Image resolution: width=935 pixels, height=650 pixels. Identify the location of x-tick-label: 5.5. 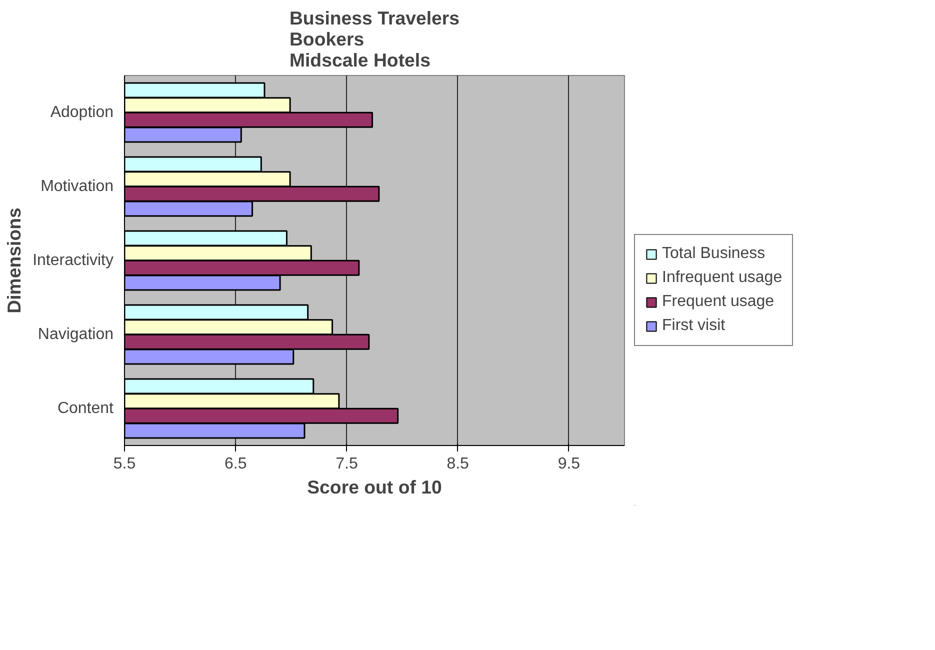
(124, 464).